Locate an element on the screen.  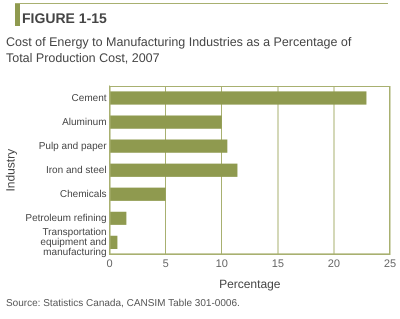
x-tick-label: 5 is located at coordinates (165, 264).